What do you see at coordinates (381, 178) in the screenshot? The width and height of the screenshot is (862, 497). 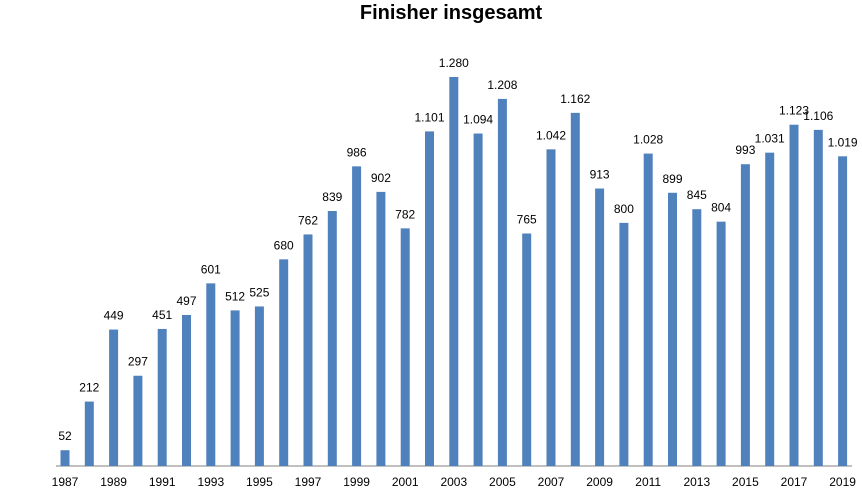 I see `bar-value-label: 902` at bounding box center [381, 178].